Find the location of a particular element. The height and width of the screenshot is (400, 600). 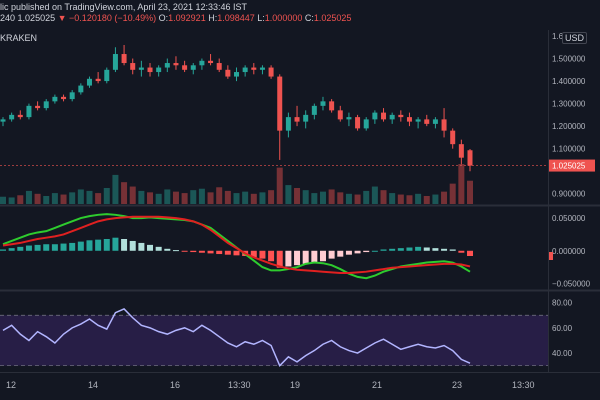

macd-axis-label: 0.000000 is located at coordinates (569, 251).